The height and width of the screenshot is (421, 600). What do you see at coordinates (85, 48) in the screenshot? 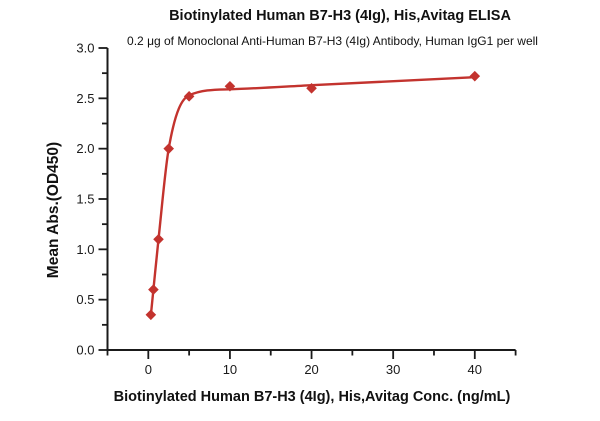
I see `y-tick-label: 3.0` at bounding box center [85, 48].